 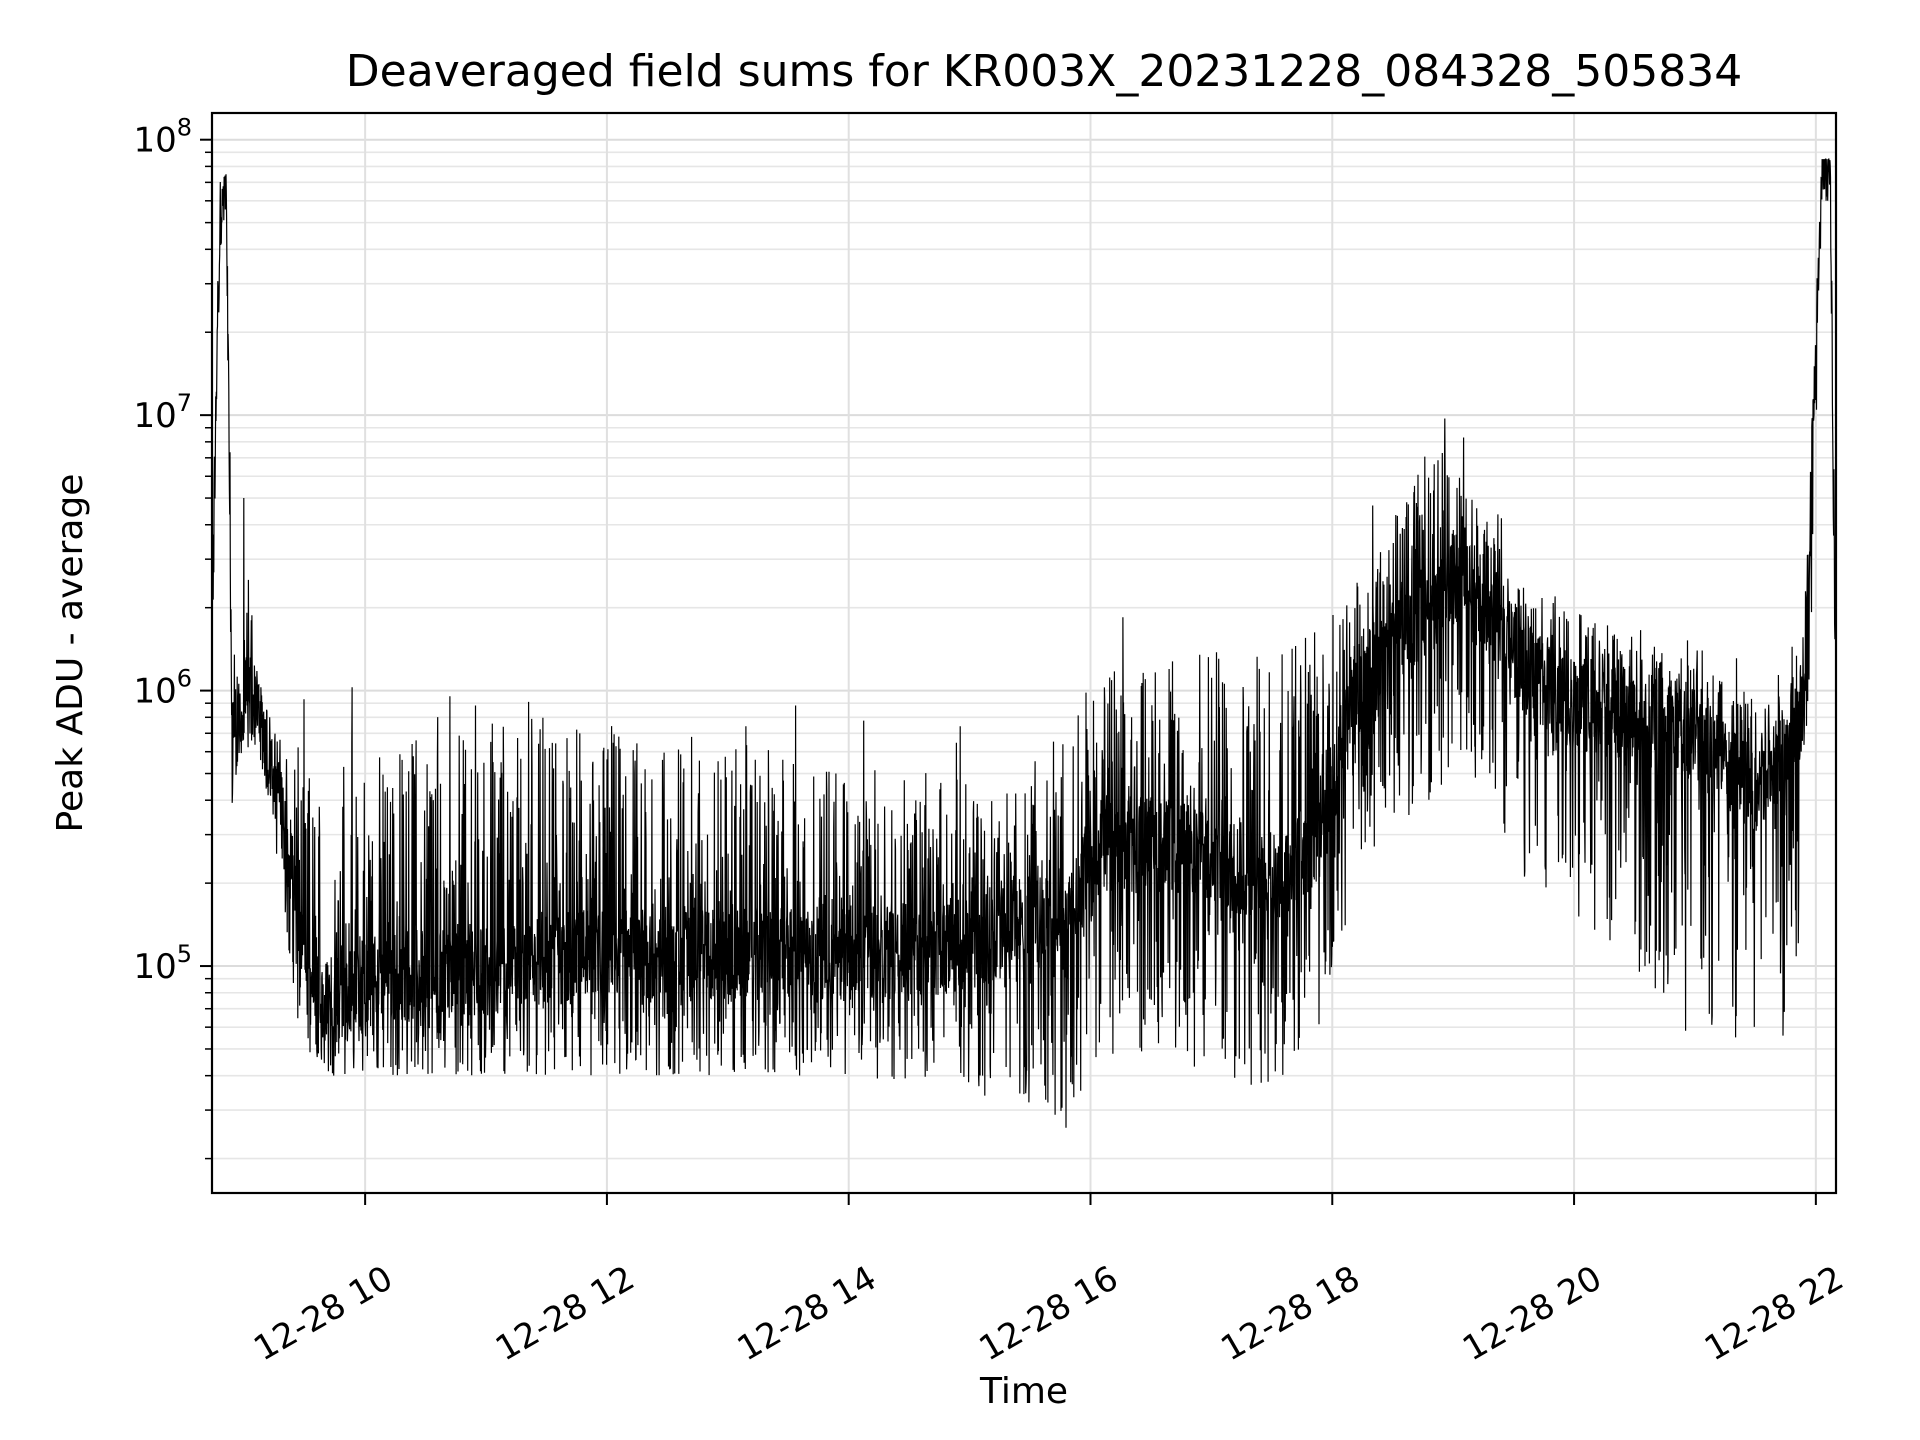 What do you see at coordinates (162, 137) in the screenshot?
I see `y-tick-label: 10⁸` at bounding box center [162, 137].